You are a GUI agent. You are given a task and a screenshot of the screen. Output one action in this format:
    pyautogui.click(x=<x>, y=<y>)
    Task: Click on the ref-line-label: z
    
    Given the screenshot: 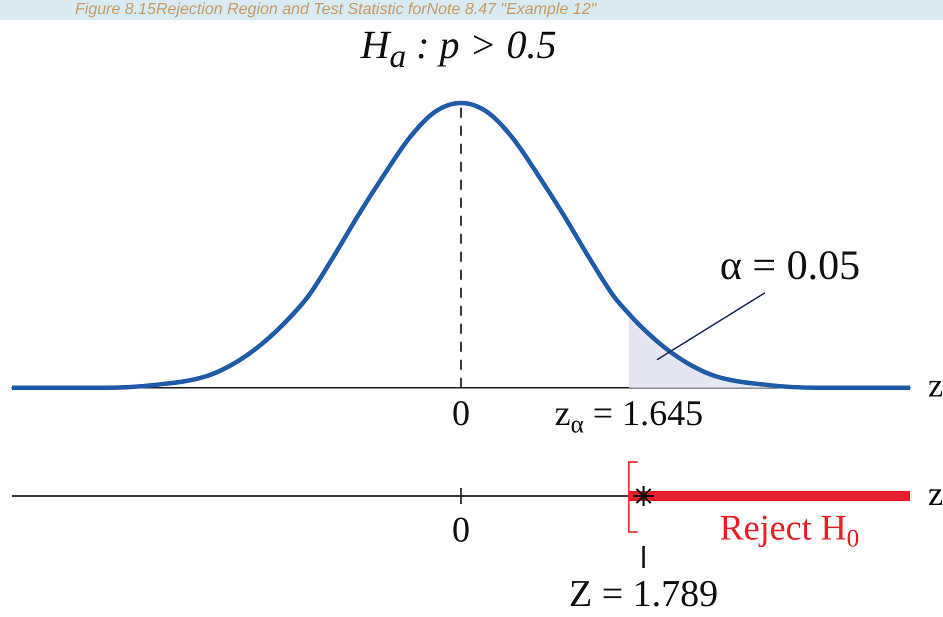 What is the action you would take?
    pyautogui.click(x=935, y=494)
    